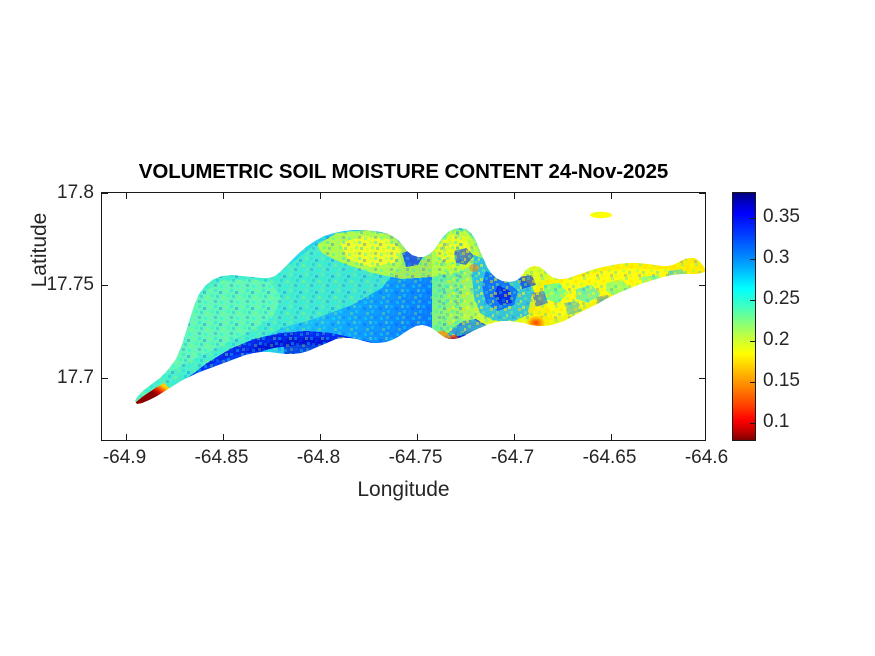 This screenshot has width=875, height=656. I want to click on xticklabel-6: -64.65, so click(609, 457).